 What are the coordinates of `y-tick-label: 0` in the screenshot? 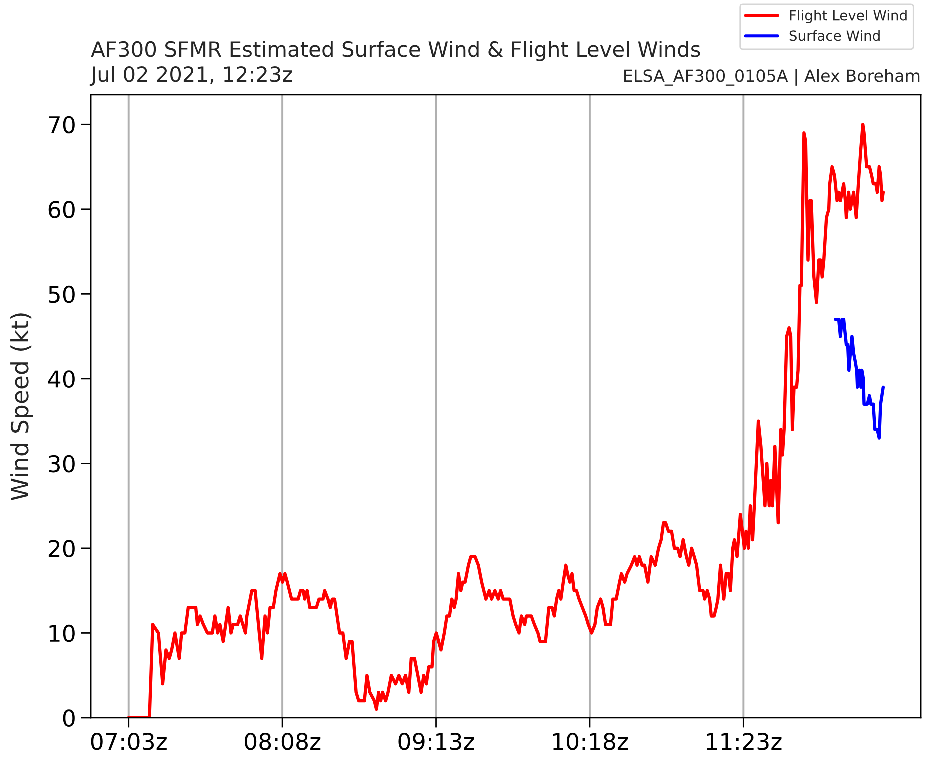 It's located at (69, 719).